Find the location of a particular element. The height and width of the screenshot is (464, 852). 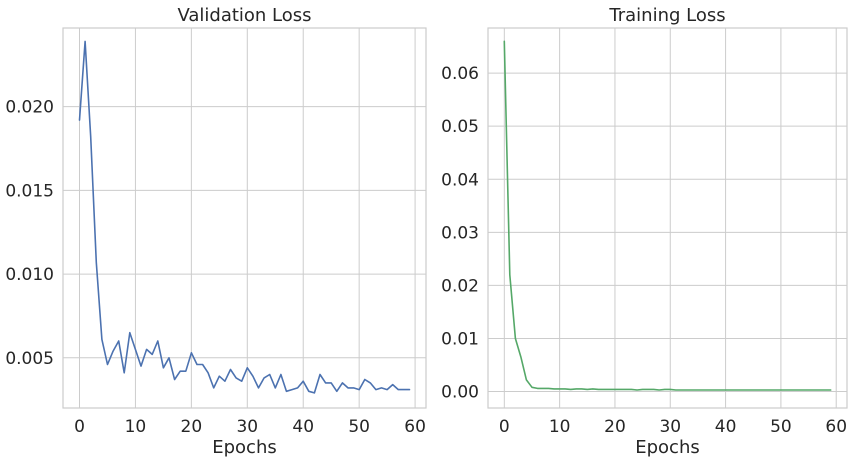

y-tick-label: 0.020 is located at coordinates (29, 108).